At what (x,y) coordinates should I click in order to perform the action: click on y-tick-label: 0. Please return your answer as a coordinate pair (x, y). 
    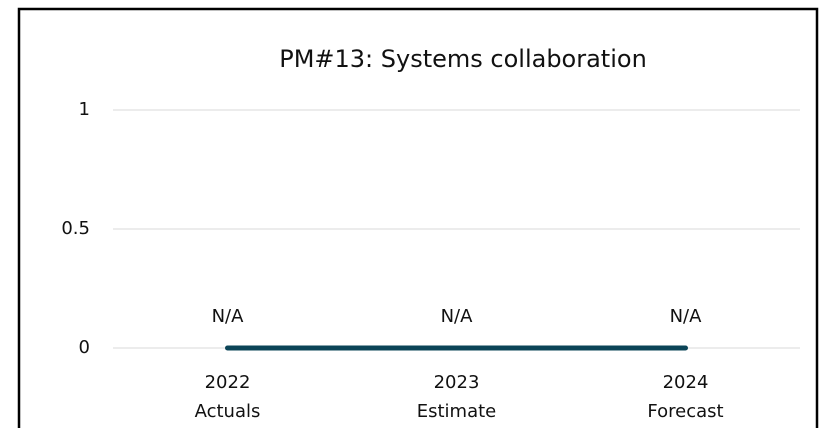
    Looking at the image, I should click on (84, 347).